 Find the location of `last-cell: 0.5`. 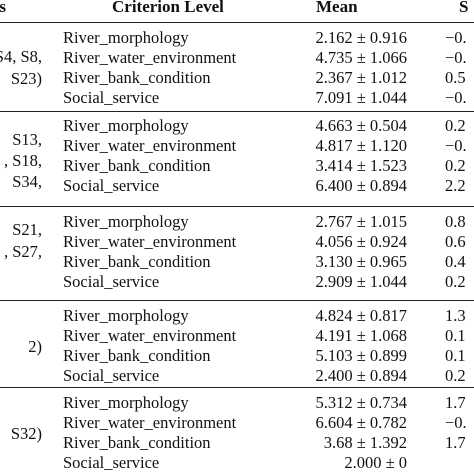

last-cell: 0.5 is located at coordinates (455, 77).